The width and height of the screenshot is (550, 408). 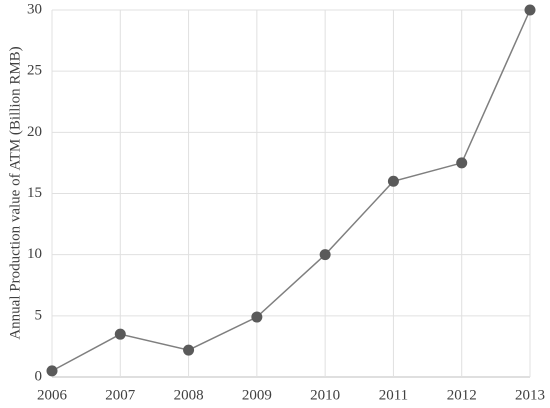 What do you see at coordinates (34, 254) in the screenshot?
I see `y-tick-label: 10` at bounding box center [34, 254].